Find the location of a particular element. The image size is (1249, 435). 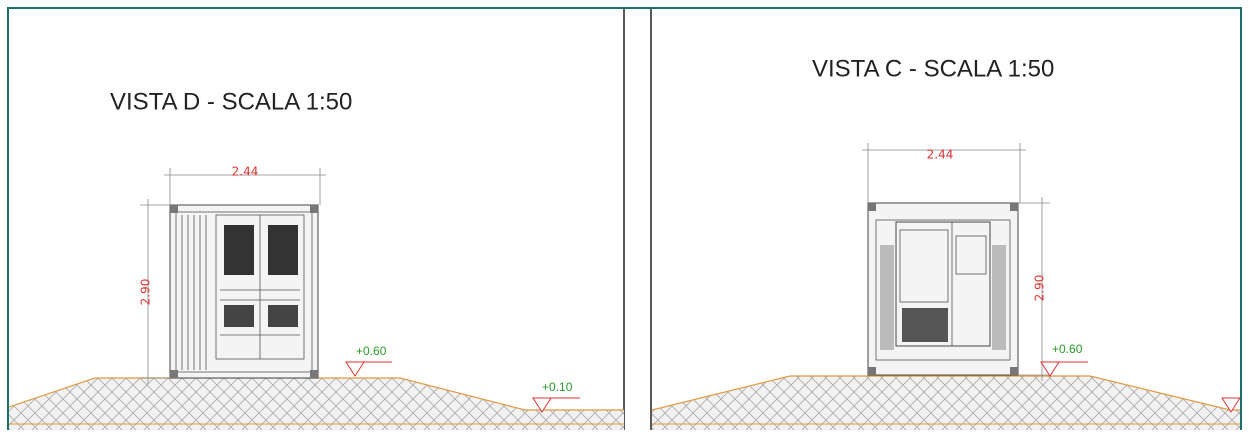

view-title: VISTA D - SCALA 1:50 is located at coordinates (231, 101).